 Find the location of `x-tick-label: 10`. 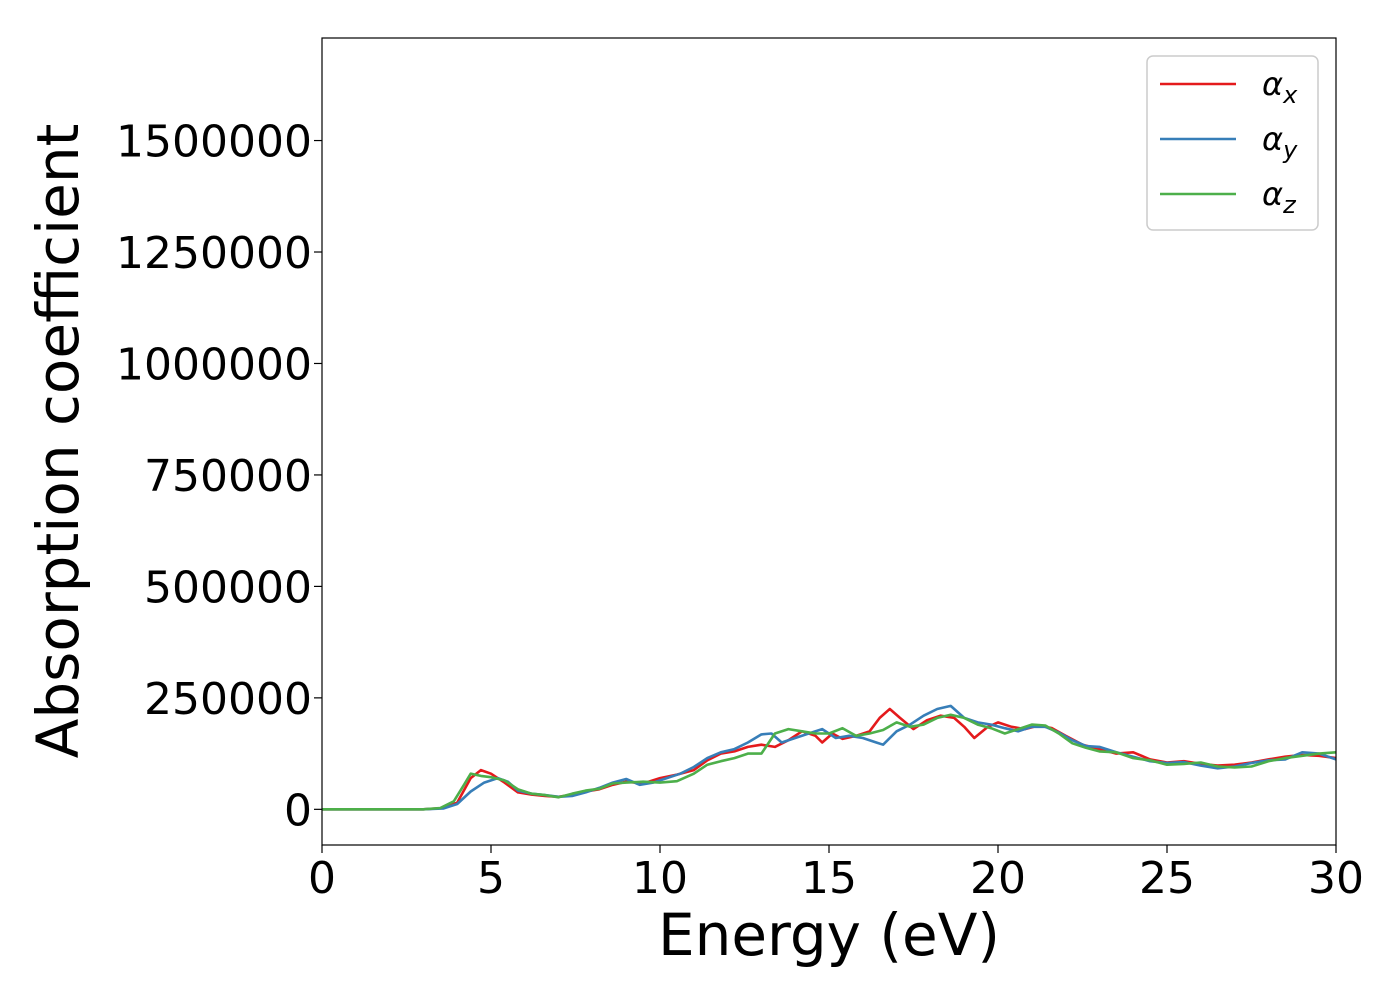

x-tick-label: 10 is located at coordinates (660, 878).